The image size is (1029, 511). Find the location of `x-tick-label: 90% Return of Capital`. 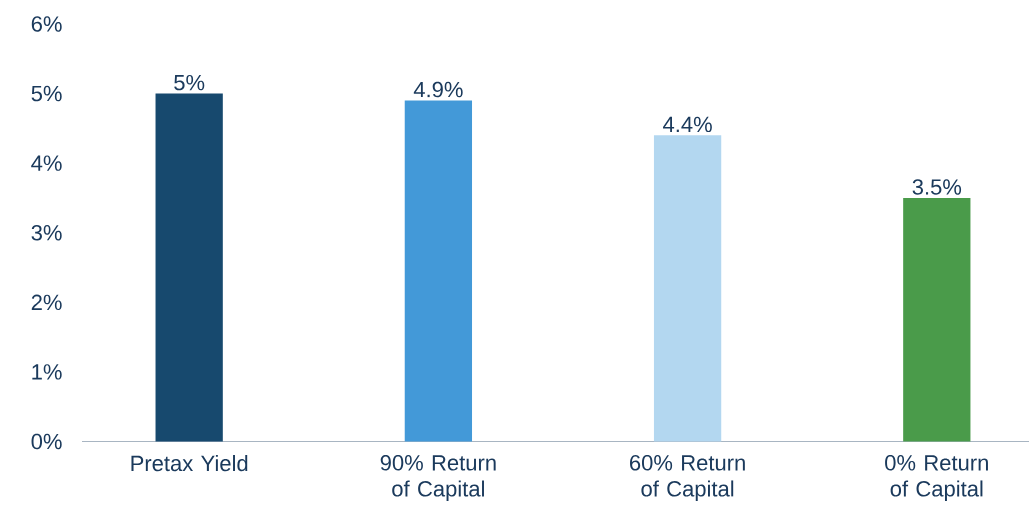

x-tick-label: 90% Return of Capital is located at coordinates (438, 478).